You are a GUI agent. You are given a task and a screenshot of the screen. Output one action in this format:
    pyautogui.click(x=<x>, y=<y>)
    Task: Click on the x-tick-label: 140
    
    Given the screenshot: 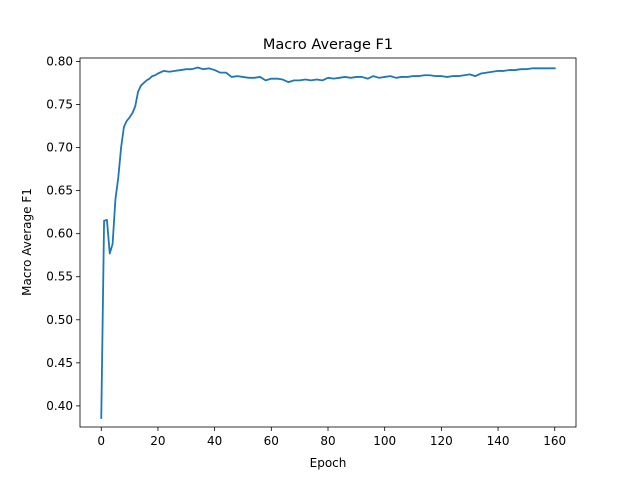 What is the action you would take?
    pyautogui.click(x=498, y=441)
    